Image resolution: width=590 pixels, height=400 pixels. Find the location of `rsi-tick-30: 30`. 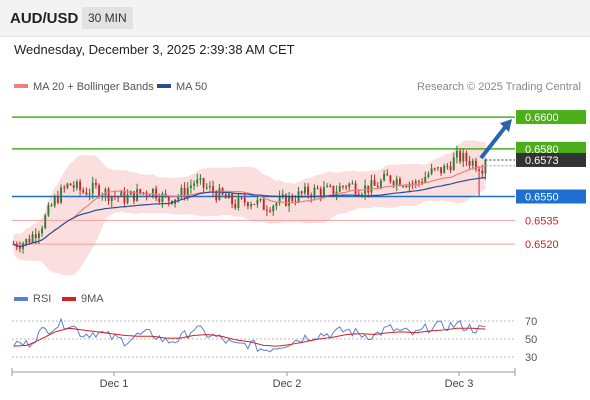

rsi-tick-30: 30 is located at coordinates (531, 358).